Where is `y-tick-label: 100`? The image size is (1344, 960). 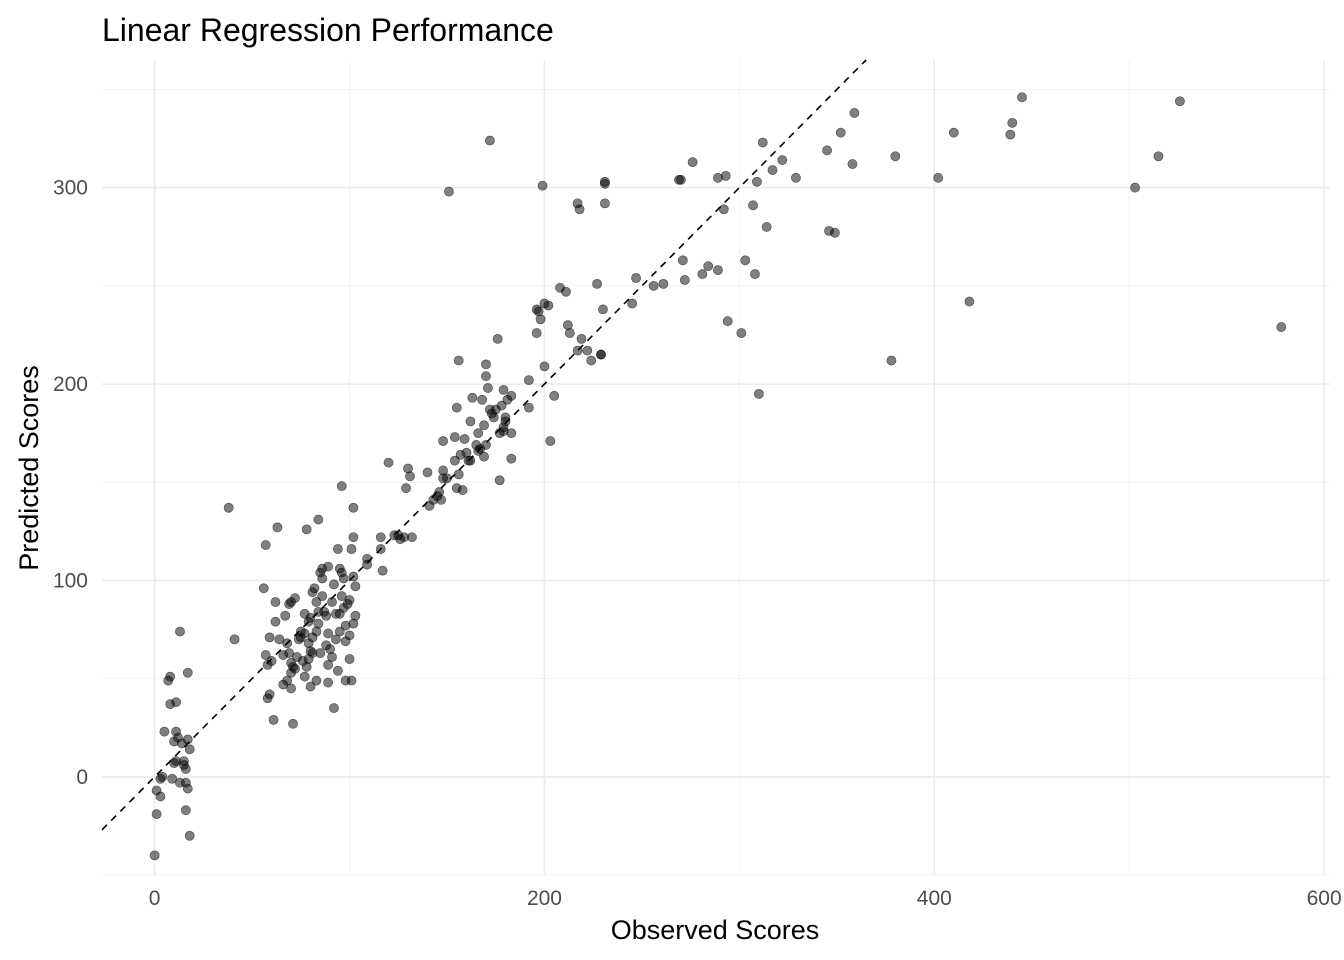 y-tick-label: 100 is located at coordinates (70, 580).